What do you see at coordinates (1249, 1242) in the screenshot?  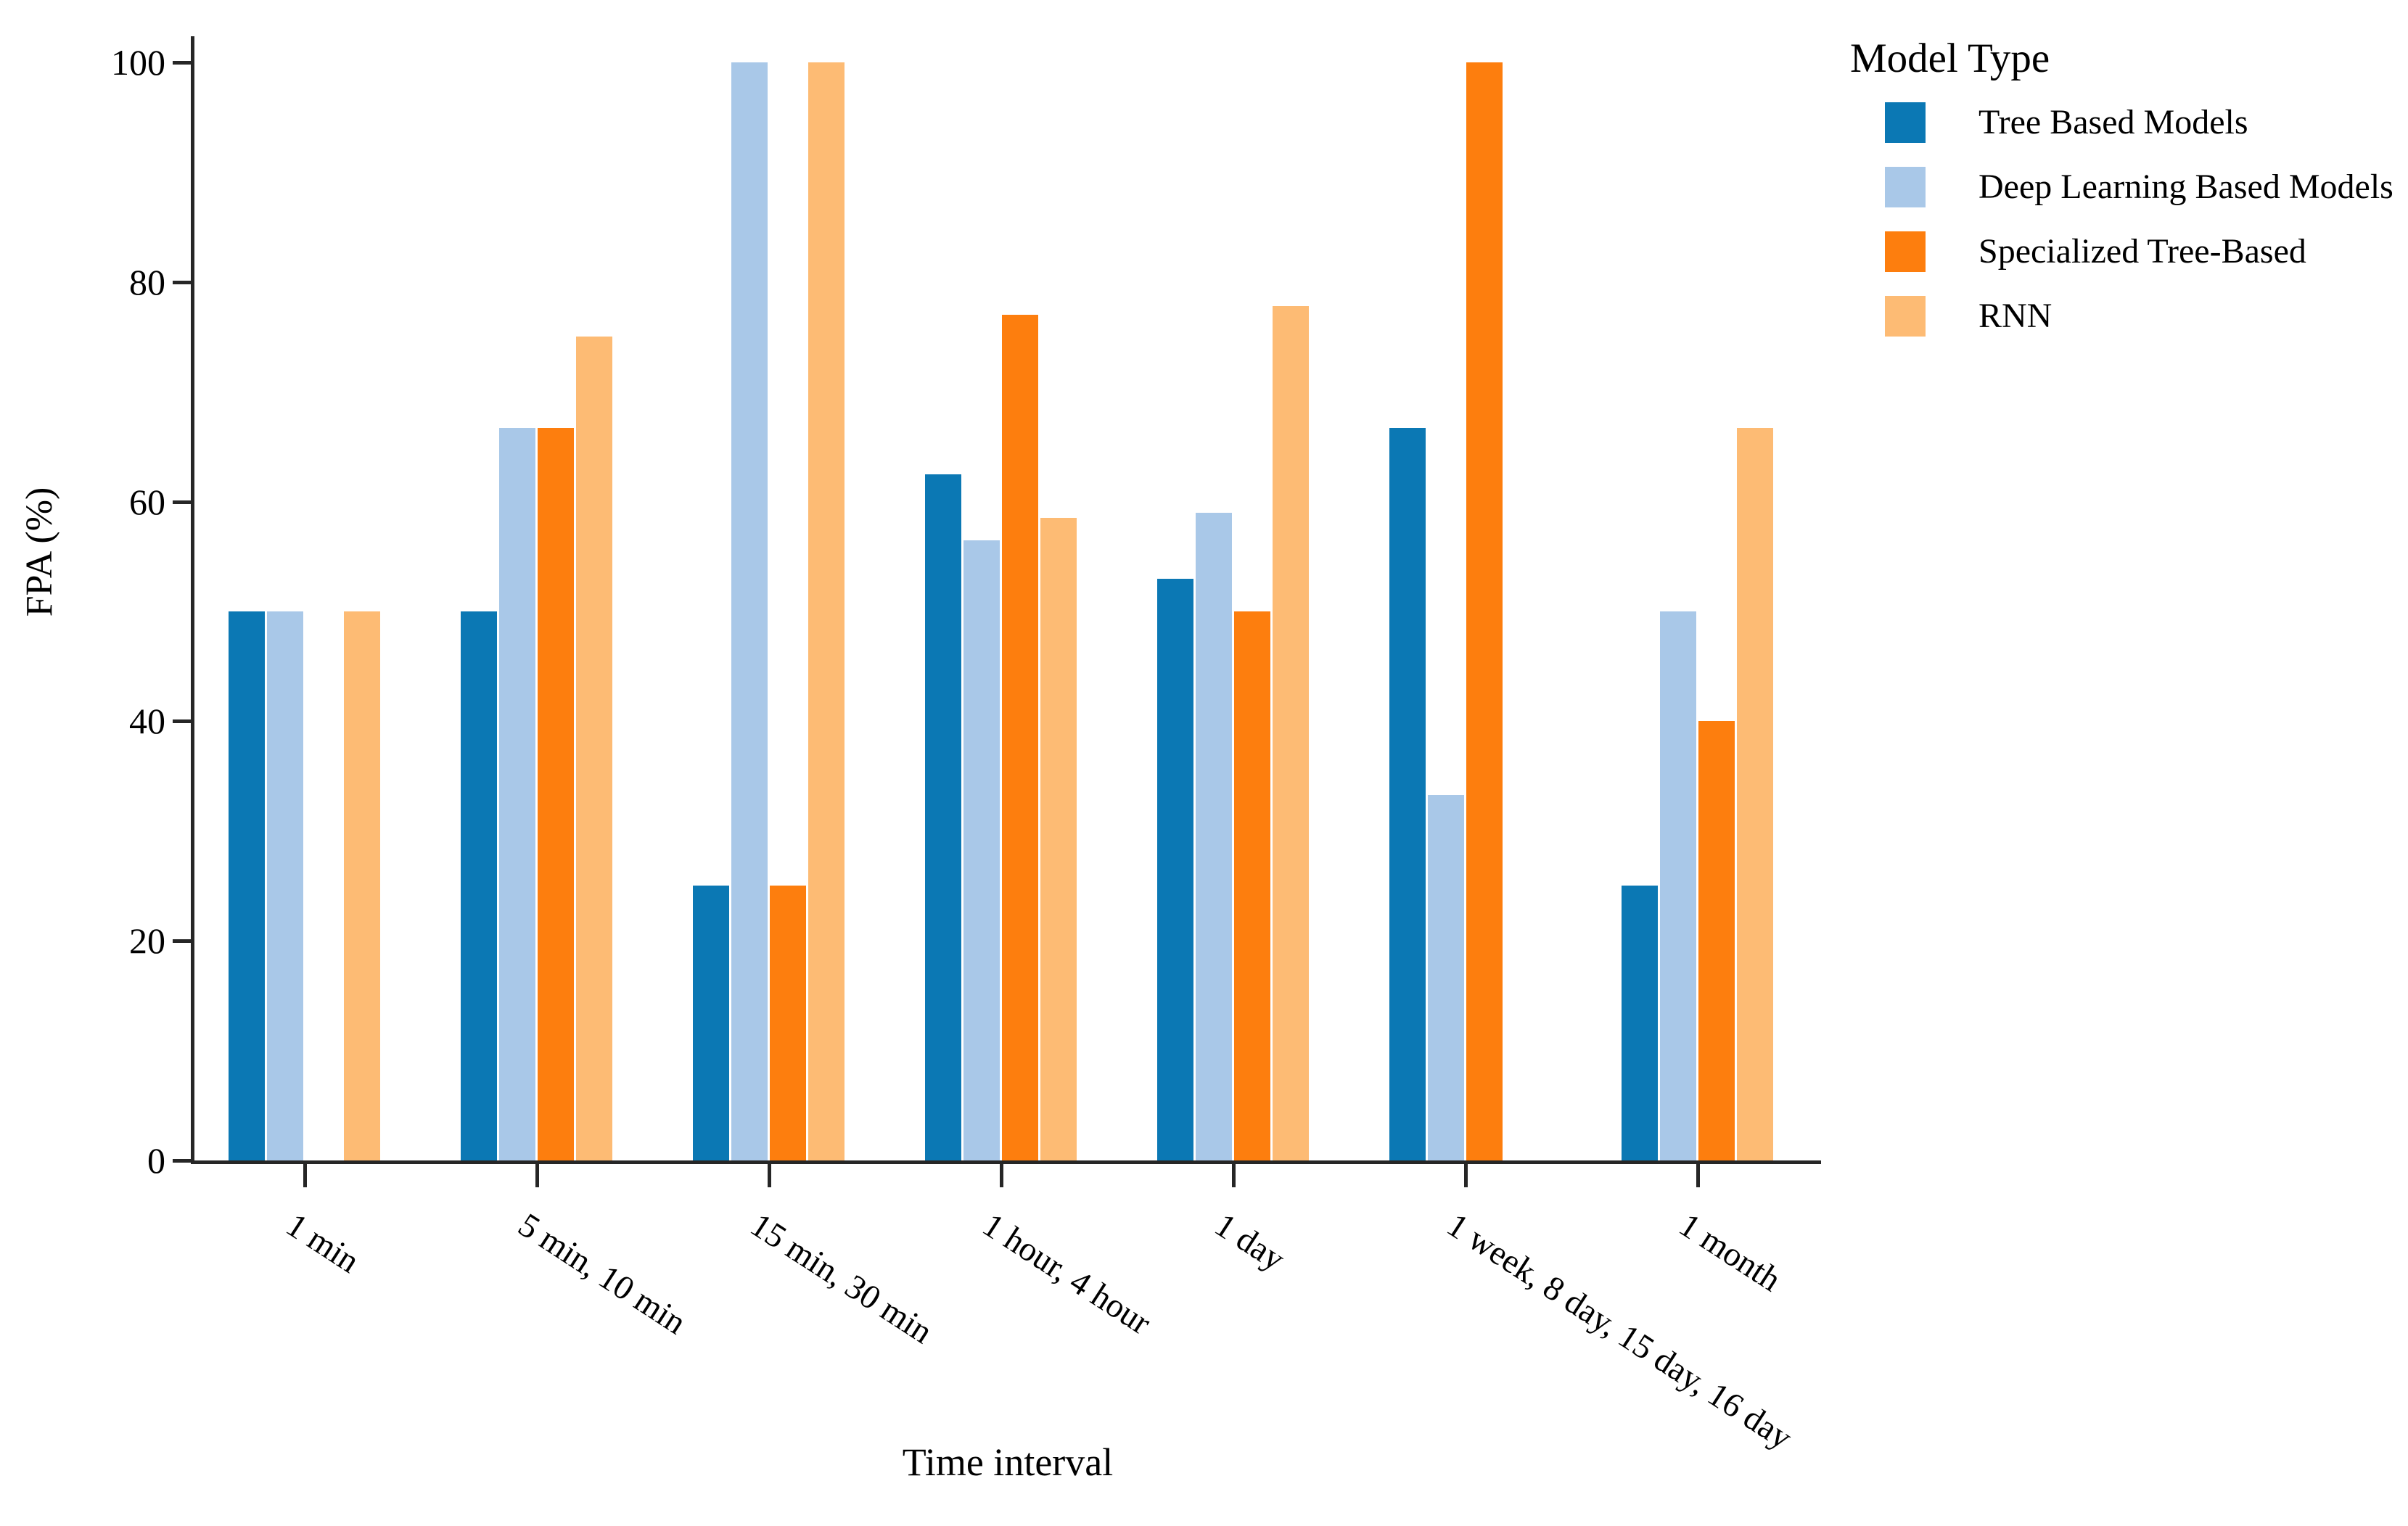 I see `x-tick-label: 1 day` at bounding box center [1249, 1242].